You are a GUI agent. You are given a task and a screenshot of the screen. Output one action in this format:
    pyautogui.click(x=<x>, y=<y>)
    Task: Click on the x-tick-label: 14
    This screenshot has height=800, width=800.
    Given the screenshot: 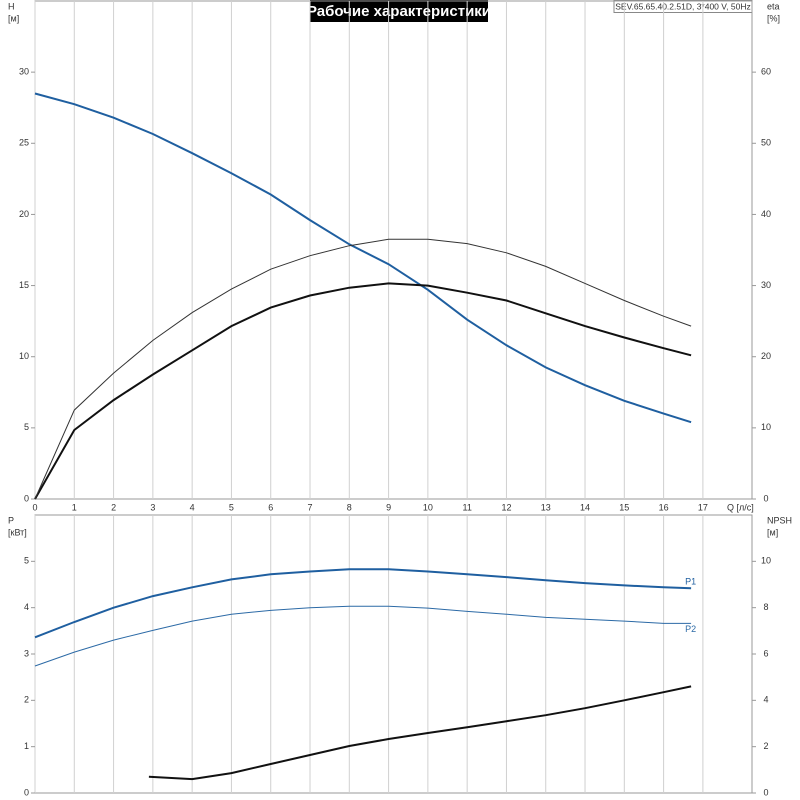 What is the action you would take?
    pyautogui.click(x=585, y=507)
    